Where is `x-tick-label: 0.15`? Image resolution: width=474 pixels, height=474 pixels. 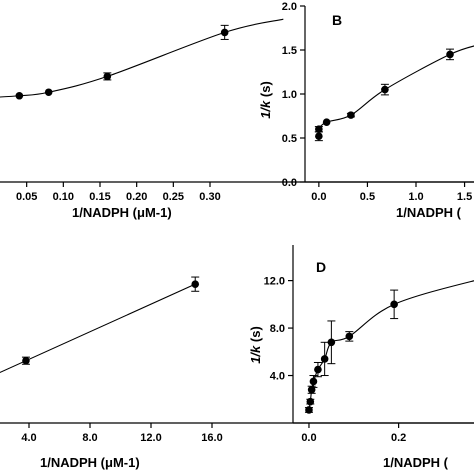
x-tick-label: 0.15 is located at coordinates (99, 197).